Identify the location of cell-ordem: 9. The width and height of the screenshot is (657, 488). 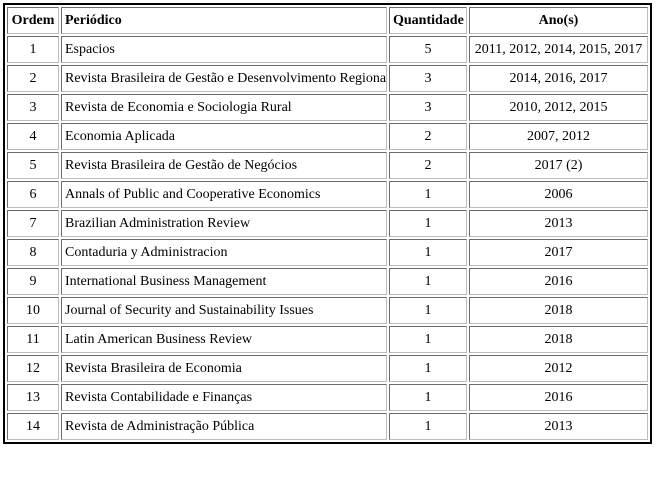
(33, 281).